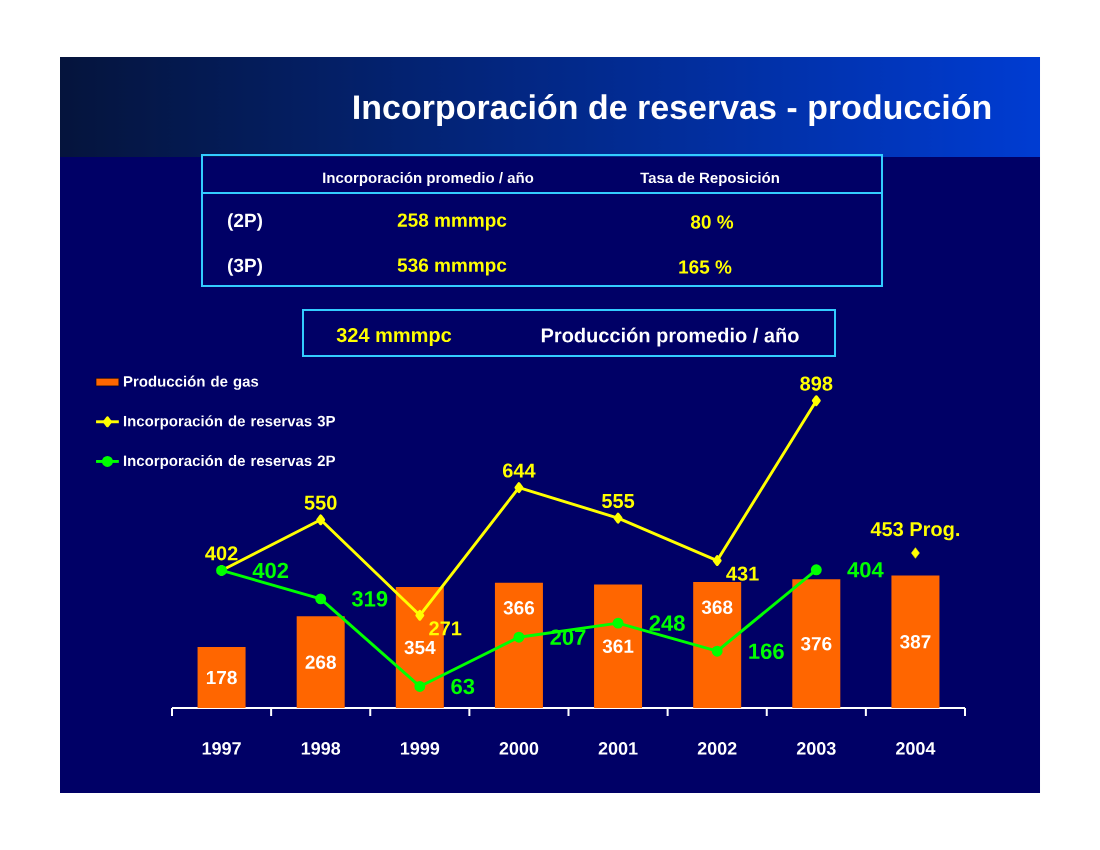 This screenshot has height=850, width=1100. I want to click on text: (2P), so click(245, 222).